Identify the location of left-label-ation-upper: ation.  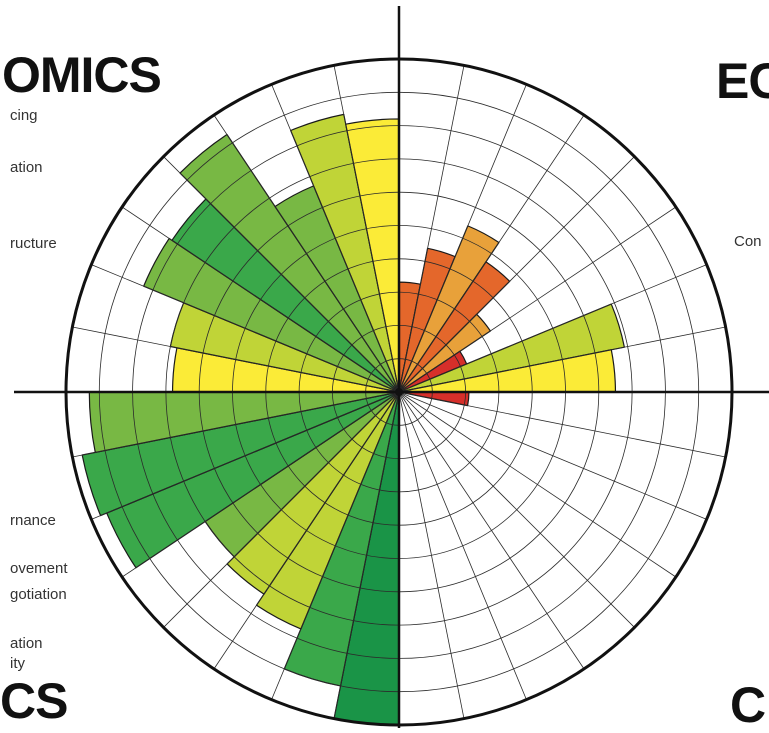
(26, 167).